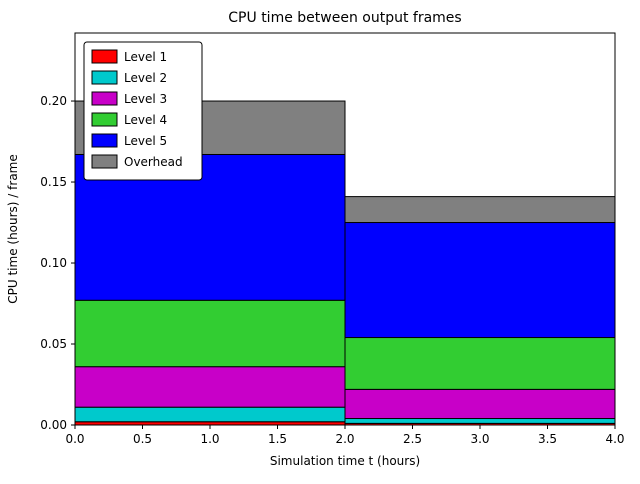 This screenshot has height=484, width=640. I want to click on y-axis-label: CPU time (hours) / frame, so click(13, 229).